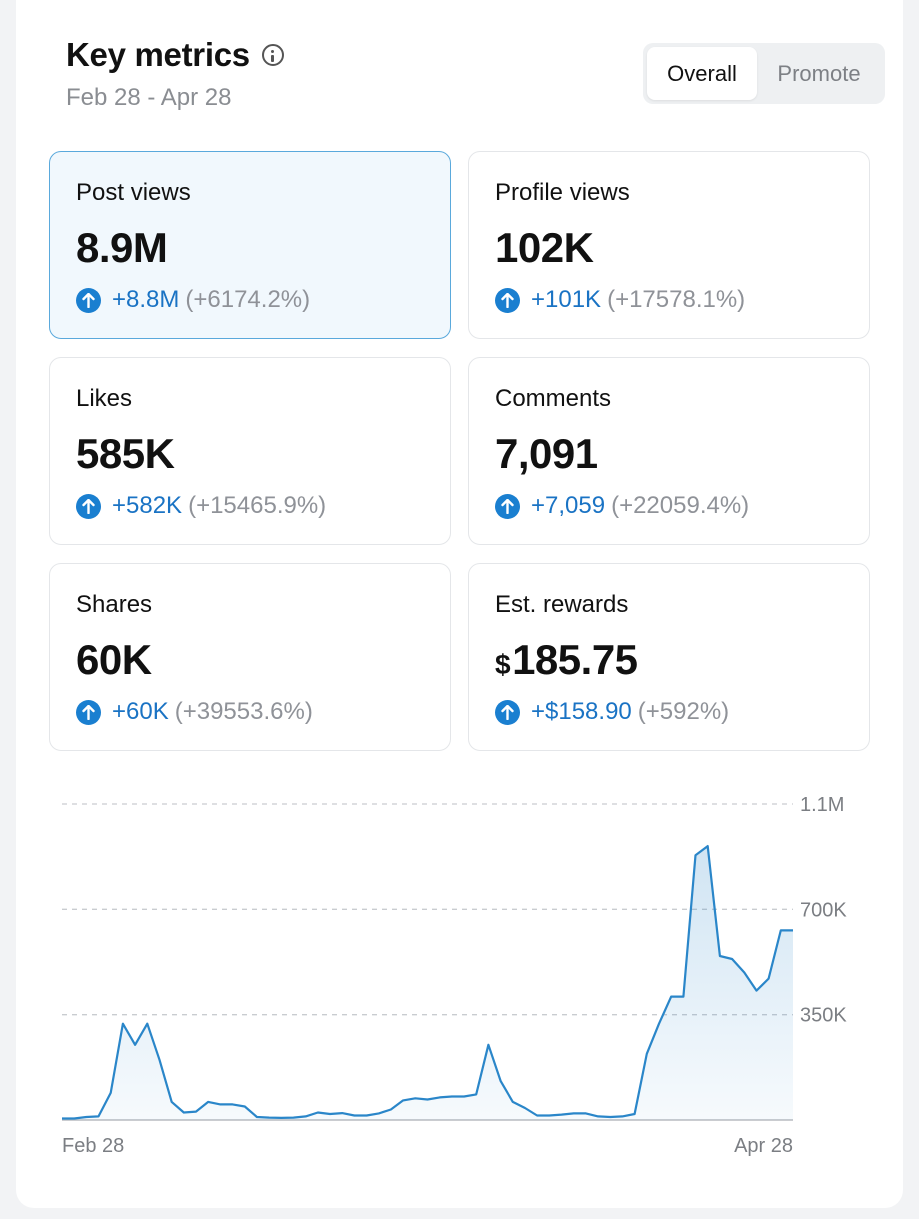  I want to click on info-icon, so click(272, 55).